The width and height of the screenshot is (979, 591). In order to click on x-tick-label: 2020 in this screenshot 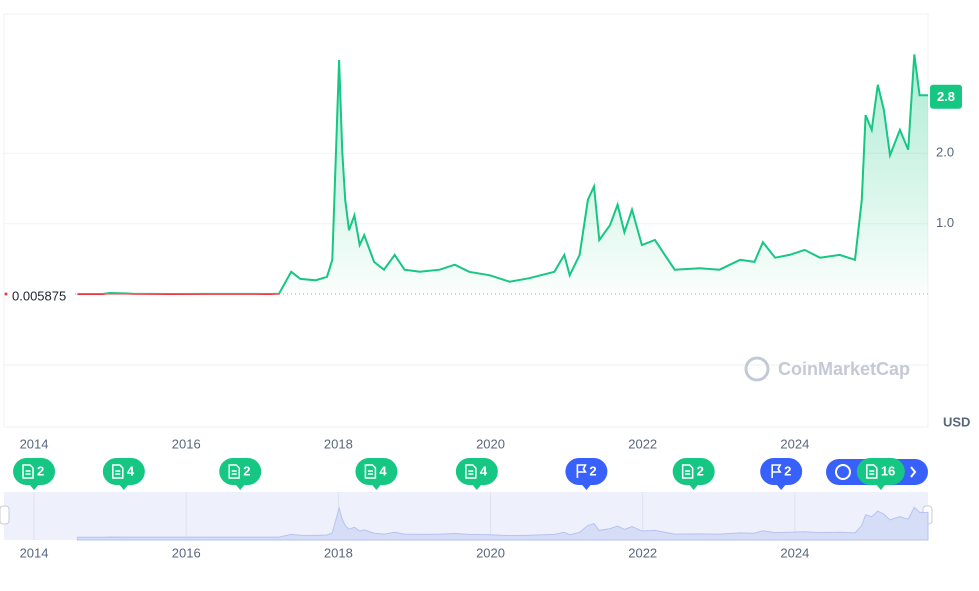, I will do `click(490, 443)`.